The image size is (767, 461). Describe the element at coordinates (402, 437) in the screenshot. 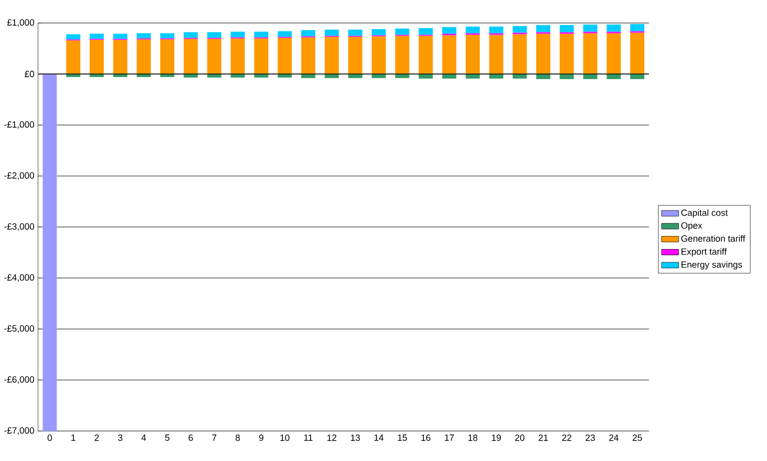

I see `x-tick-label: 15` at that location.